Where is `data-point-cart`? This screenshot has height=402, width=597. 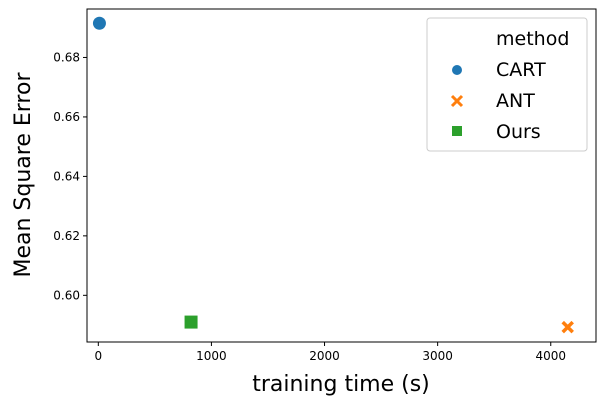
data-point-cart is located at coordinates (99, 23).